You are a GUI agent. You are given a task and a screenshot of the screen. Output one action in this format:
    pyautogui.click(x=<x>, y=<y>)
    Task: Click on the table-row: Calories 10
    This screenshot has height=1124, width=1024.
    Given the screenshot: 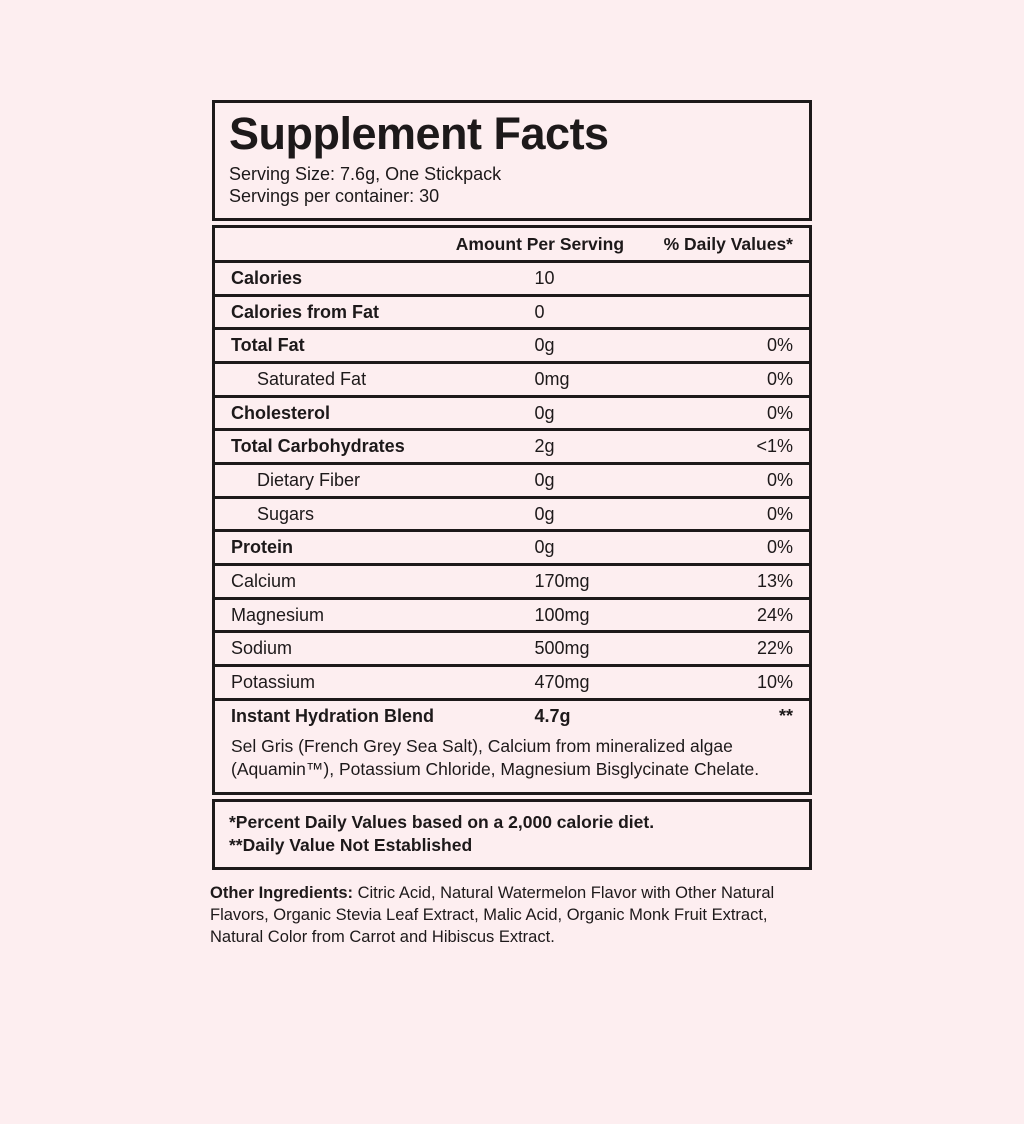 What is the action you would take?
    pyautogui.click(x=512, y=276)
    